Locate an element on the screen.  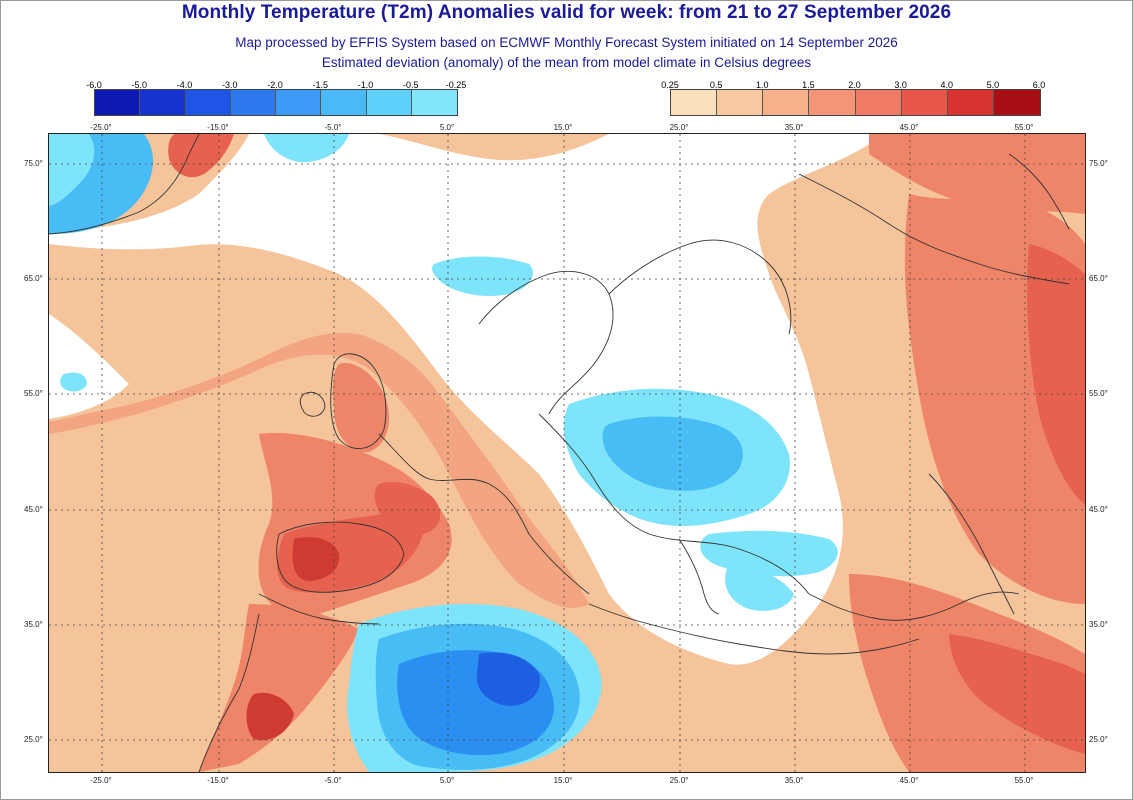
neutral-area-west is located at coordinates (89, 366).